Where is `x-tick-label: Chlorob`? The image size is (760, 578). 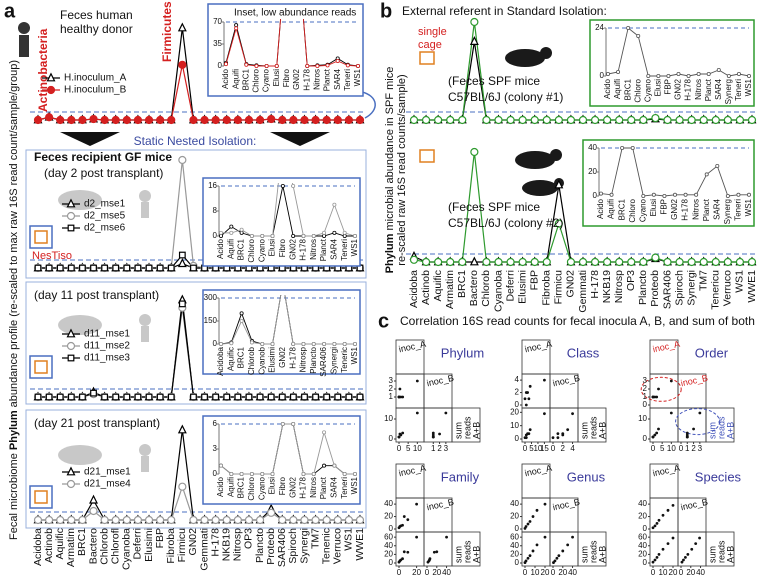
x-tick-label: Chlorob is located at coordinates (104, 546).